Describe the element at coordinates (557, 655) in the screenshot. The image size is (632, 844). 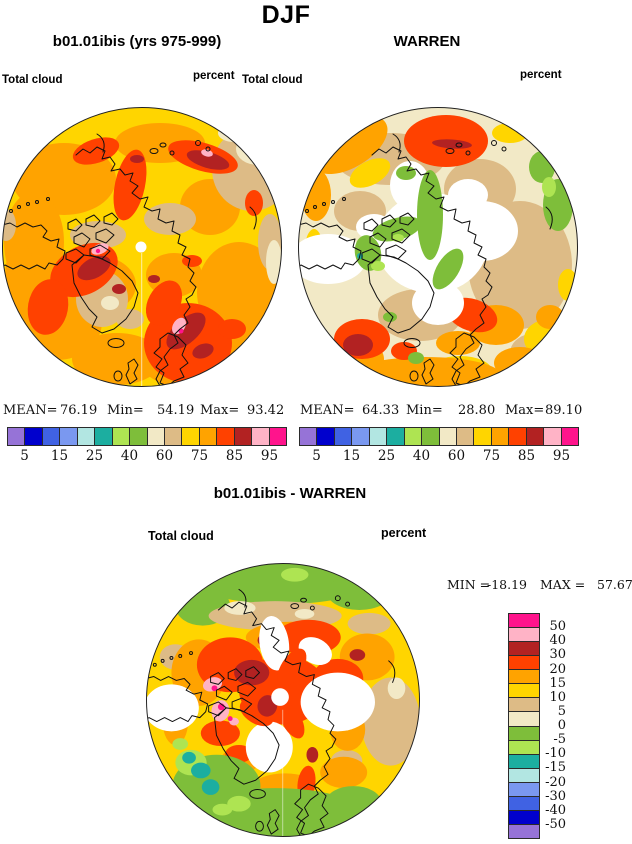
I see `colorbar-tick-label: 30` at that location.